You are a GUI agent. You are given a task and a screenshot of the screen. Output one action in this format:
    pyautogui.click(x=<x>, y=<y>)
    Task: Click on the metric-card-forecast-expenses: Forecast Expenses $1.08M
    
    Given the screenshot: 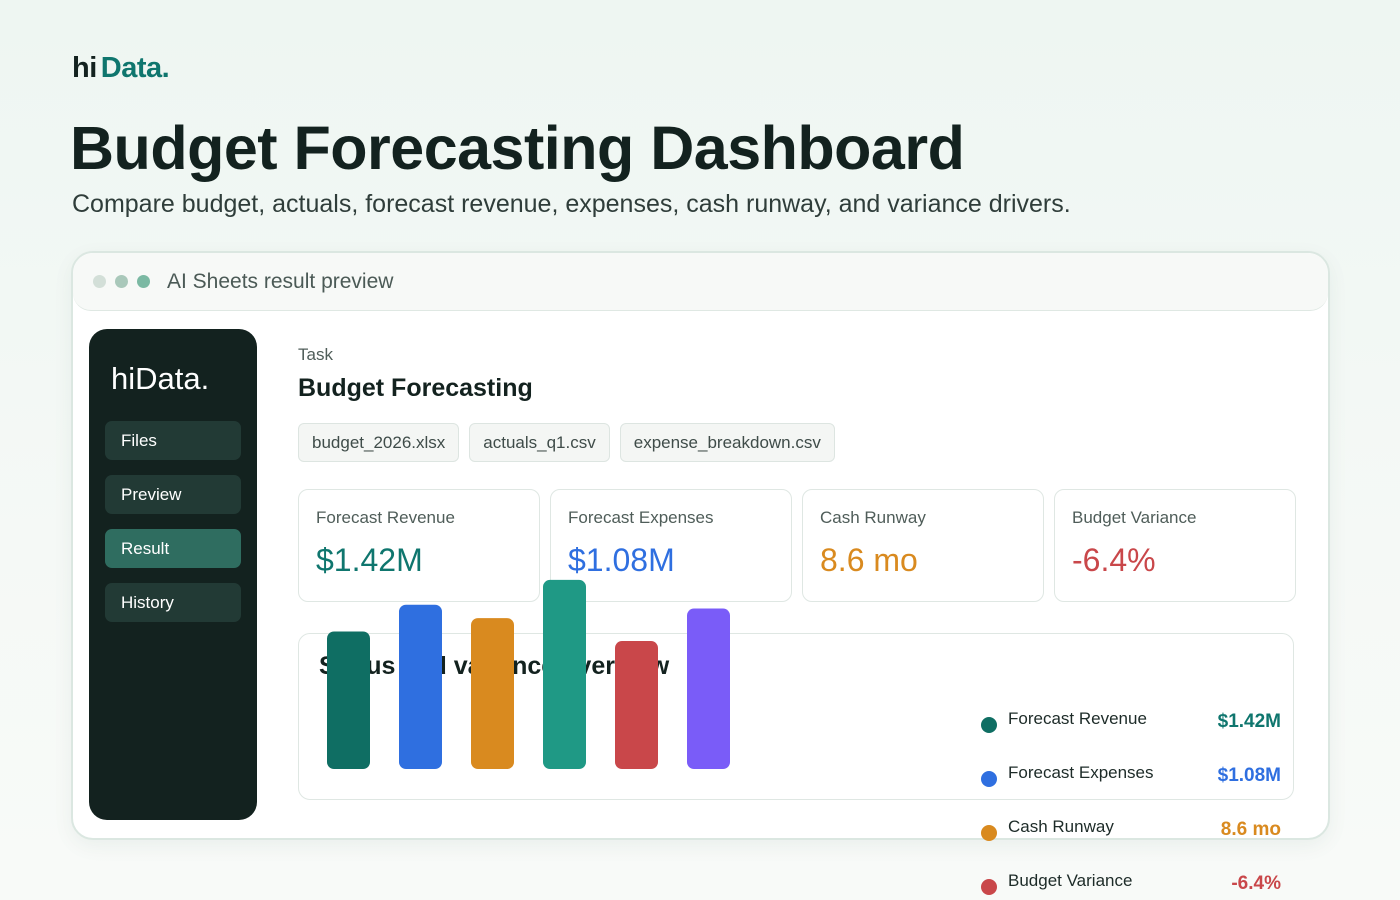 What is the action you would take?
    pyautogui.click(x=671, y=545)
    